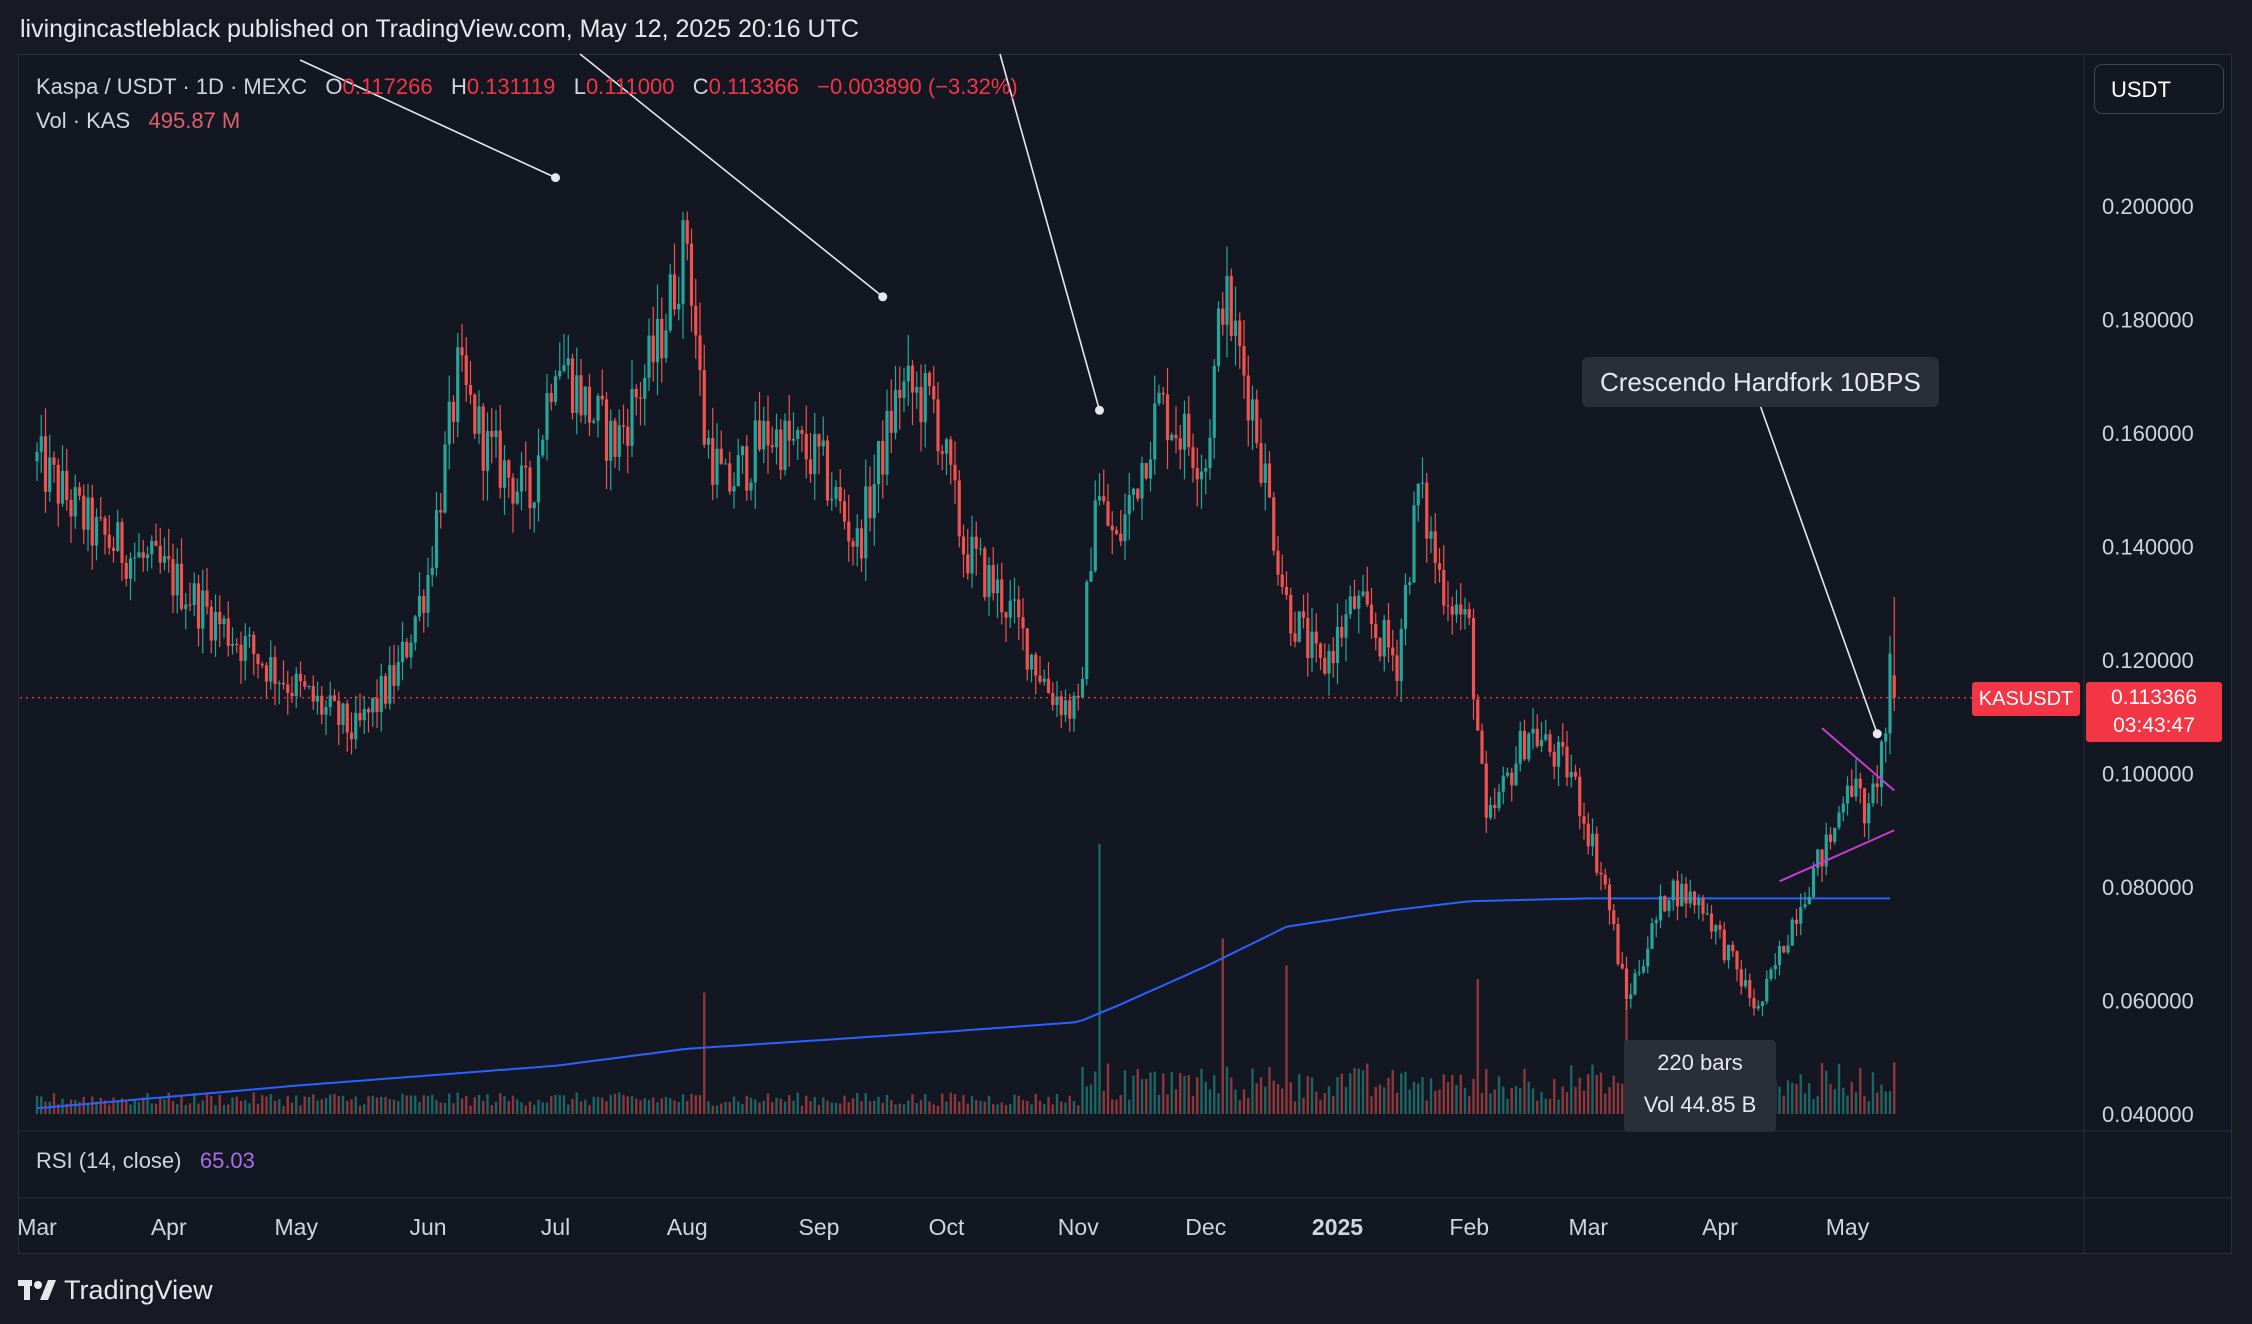 This screenshot has width=2252, height=1324. What do you see at coordinates (947, 1227) in the screenshot?
I see `time-axis-tick: Oct` at bounding box center [947, 1227].